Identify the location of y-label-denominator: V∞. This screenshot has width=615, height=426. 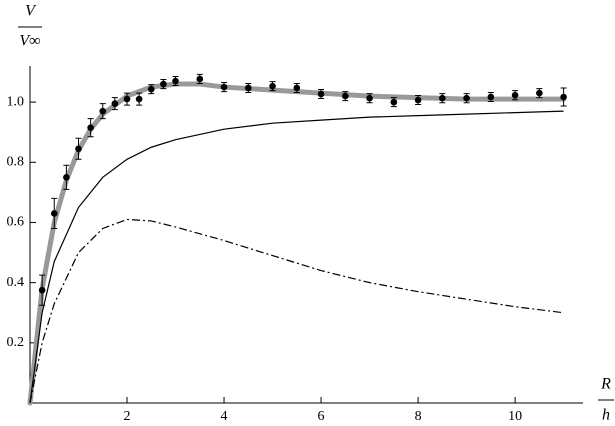
(29, 41).